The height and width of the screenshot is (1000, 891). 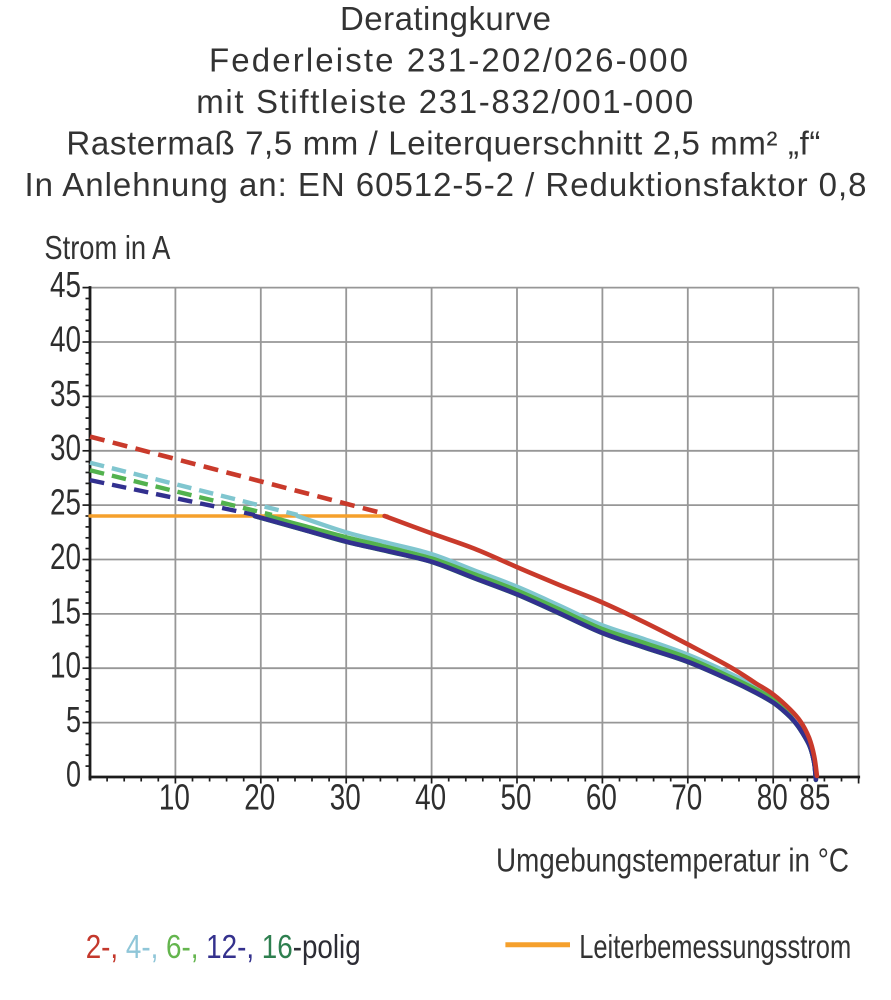 What do you see at coordinates (672, 859) in the screenshot?
I see `svg-text: Umgebungstemperatur in °C` at bounding box center [672, 859].